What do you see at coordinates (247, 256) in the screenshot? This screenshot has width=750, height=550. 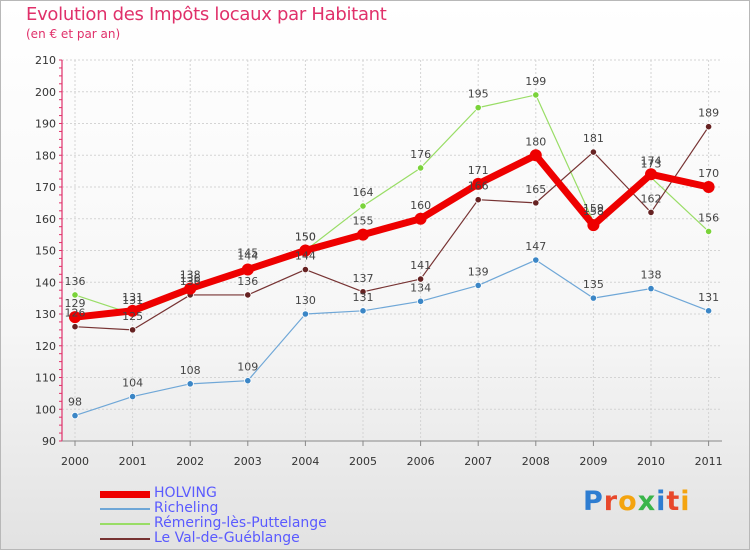 I see `data-label: 144` at bounding box center [247, 256].